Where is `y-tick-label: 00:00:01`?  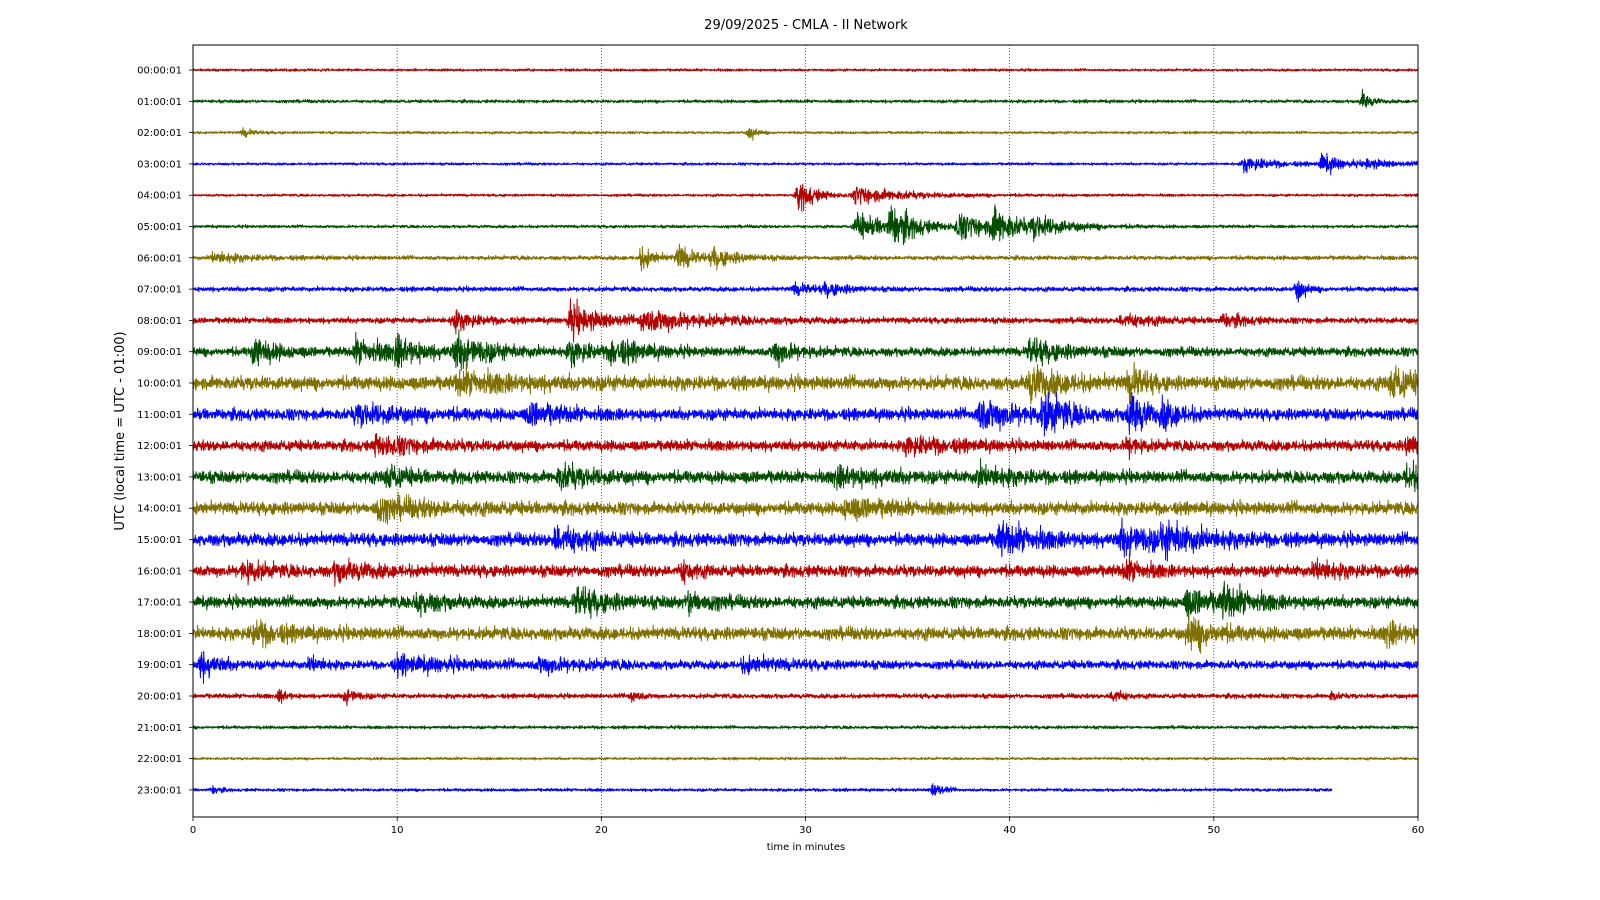
y-tick-label: 00:00:01 is located at coordinates (159, 71).